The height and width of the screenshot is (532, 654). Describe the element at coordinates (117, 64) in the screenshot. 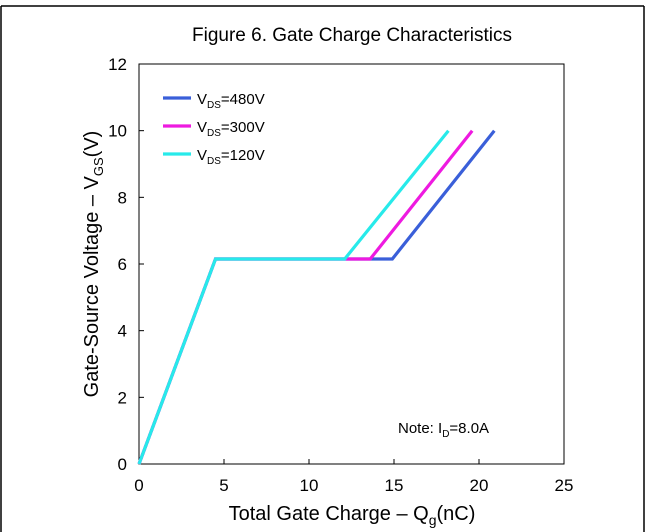

I see `y-tick-label: 12` at that location.